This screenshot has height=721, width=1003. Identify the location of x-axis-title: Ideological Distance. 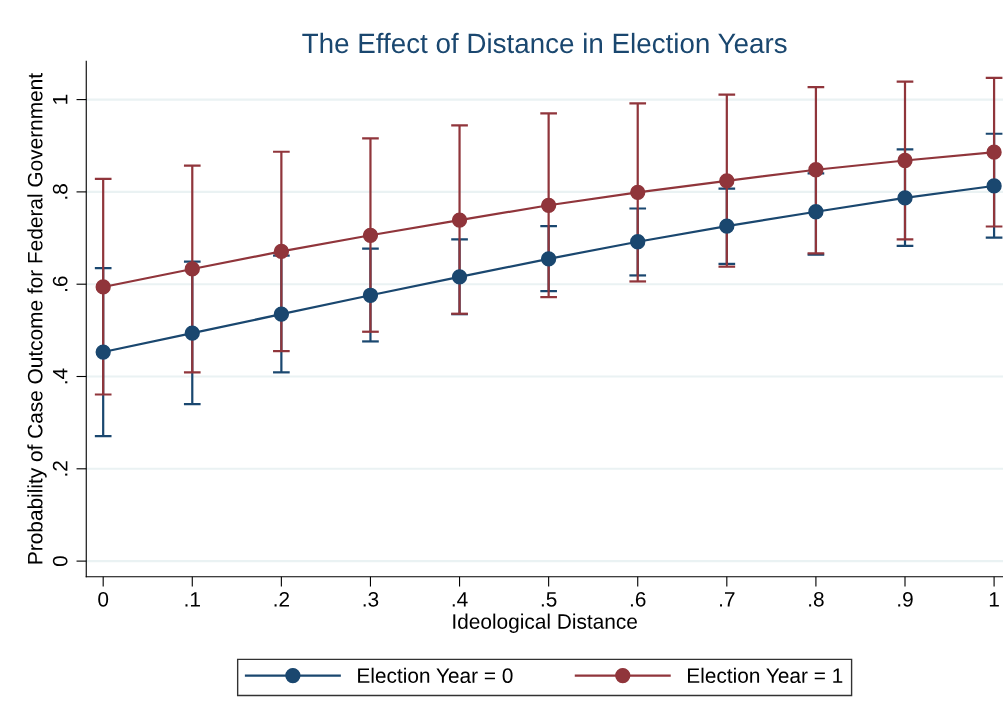
(545, 623).